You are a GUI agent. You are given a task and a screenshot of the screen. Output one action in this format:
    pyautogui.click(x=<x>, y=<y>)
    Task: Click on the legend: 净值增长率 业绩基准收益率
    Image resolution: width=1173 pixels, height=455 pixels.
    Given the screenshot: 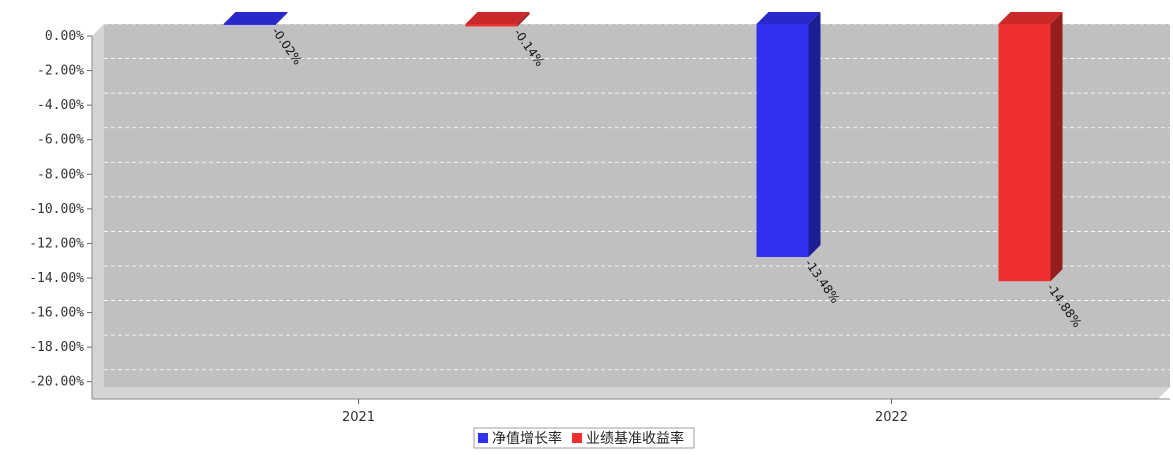 What is the action you would take?
    pyautogui.click(x=584, y=438)
    